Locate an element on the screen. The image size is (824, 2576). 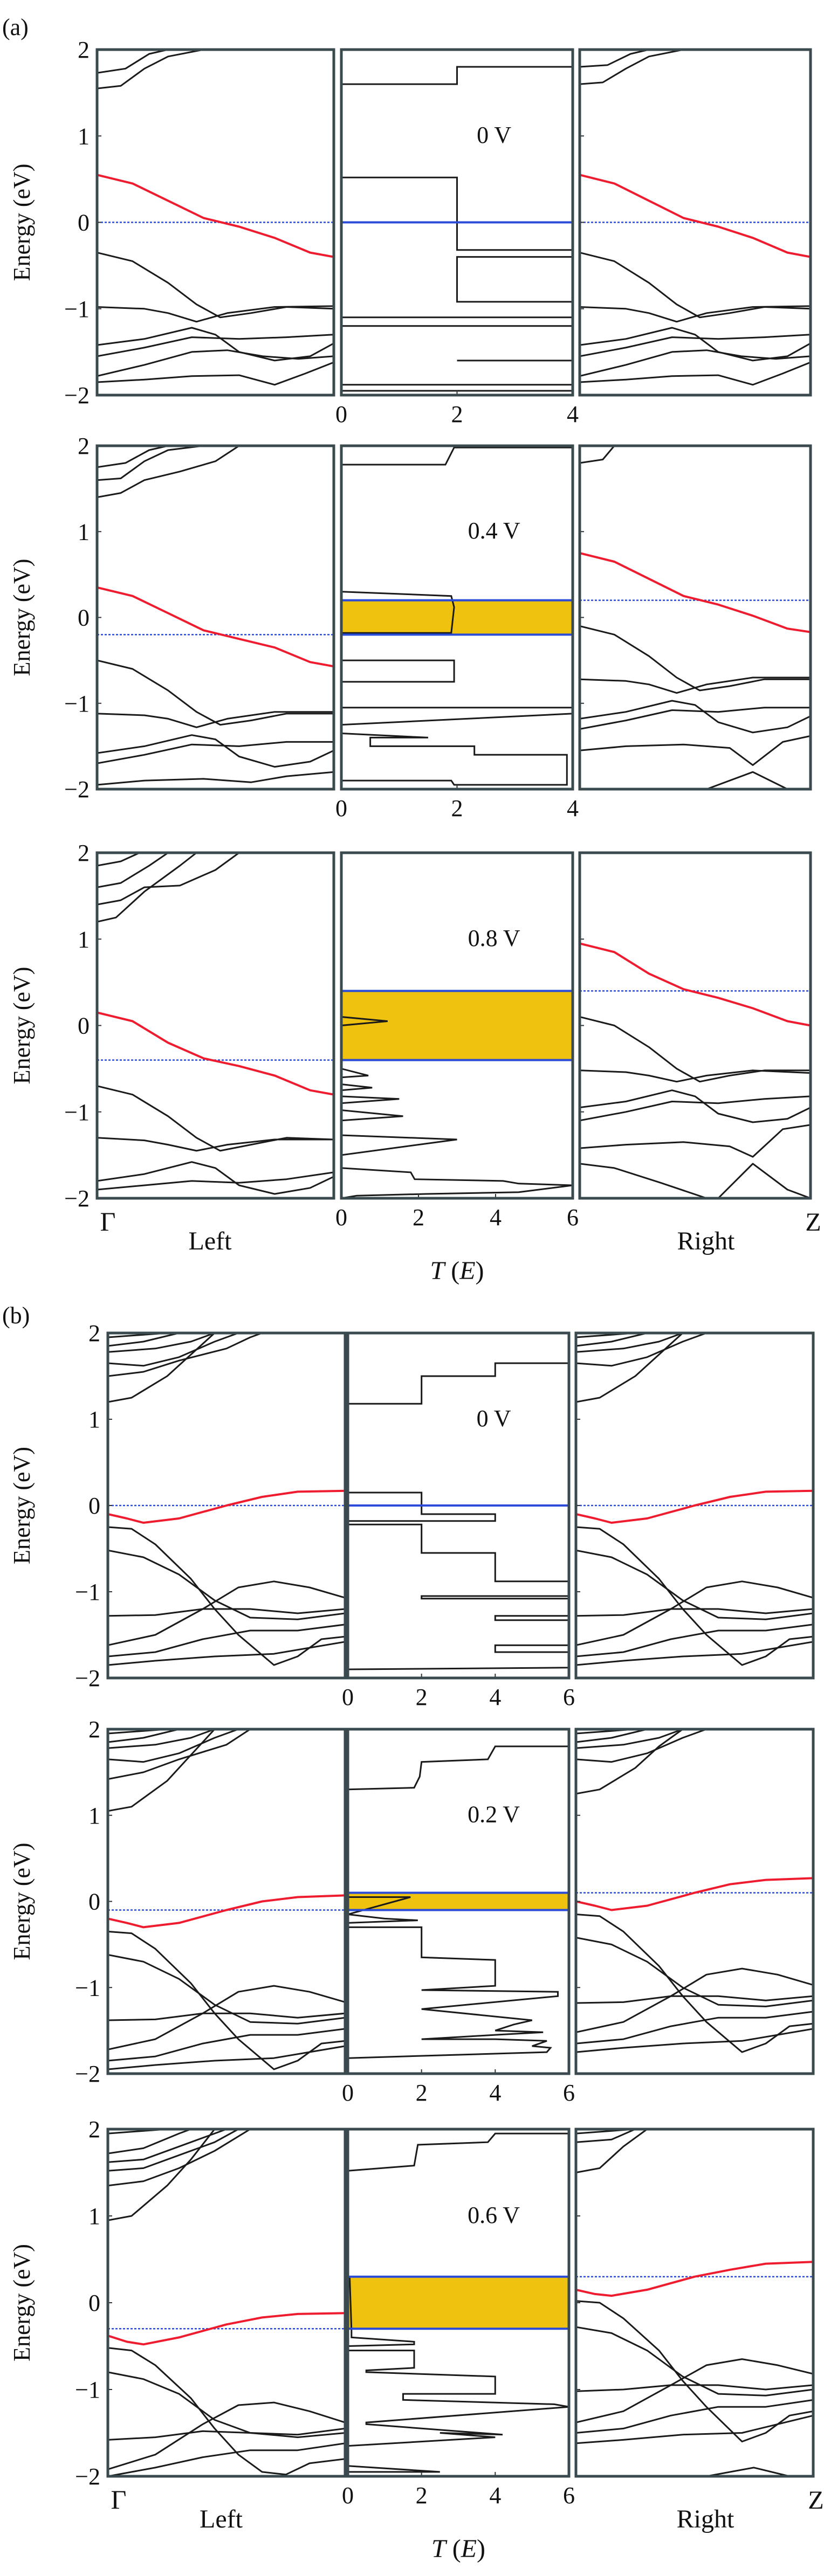
x-tick-label: 6 is located at coordinates (569, 1697).